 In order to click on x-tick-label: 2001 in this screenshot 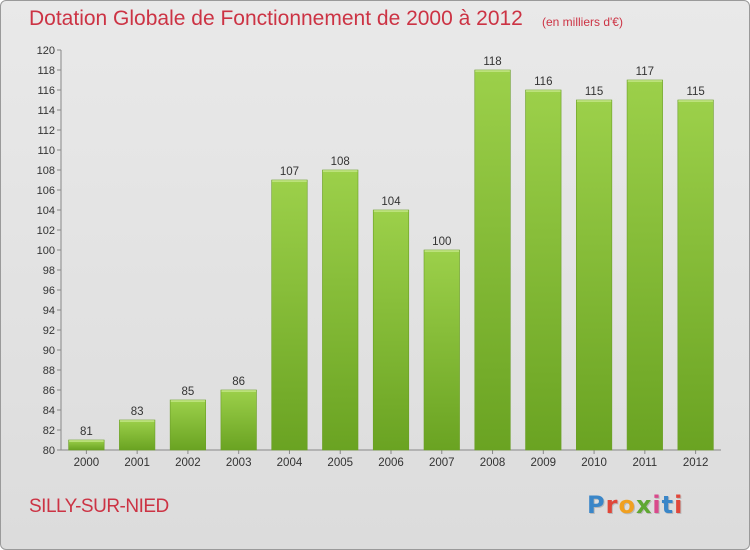, I will do `click(137, 463)`.